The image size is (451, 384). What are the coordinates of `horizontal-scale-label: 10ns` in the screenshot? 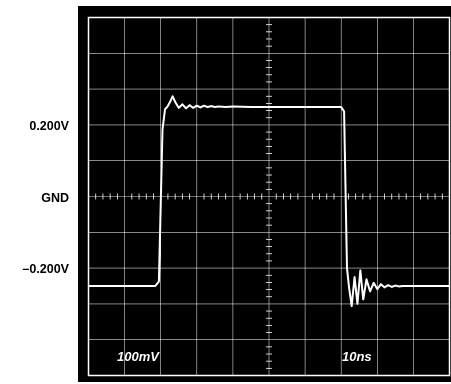 It's located at (357, 356).